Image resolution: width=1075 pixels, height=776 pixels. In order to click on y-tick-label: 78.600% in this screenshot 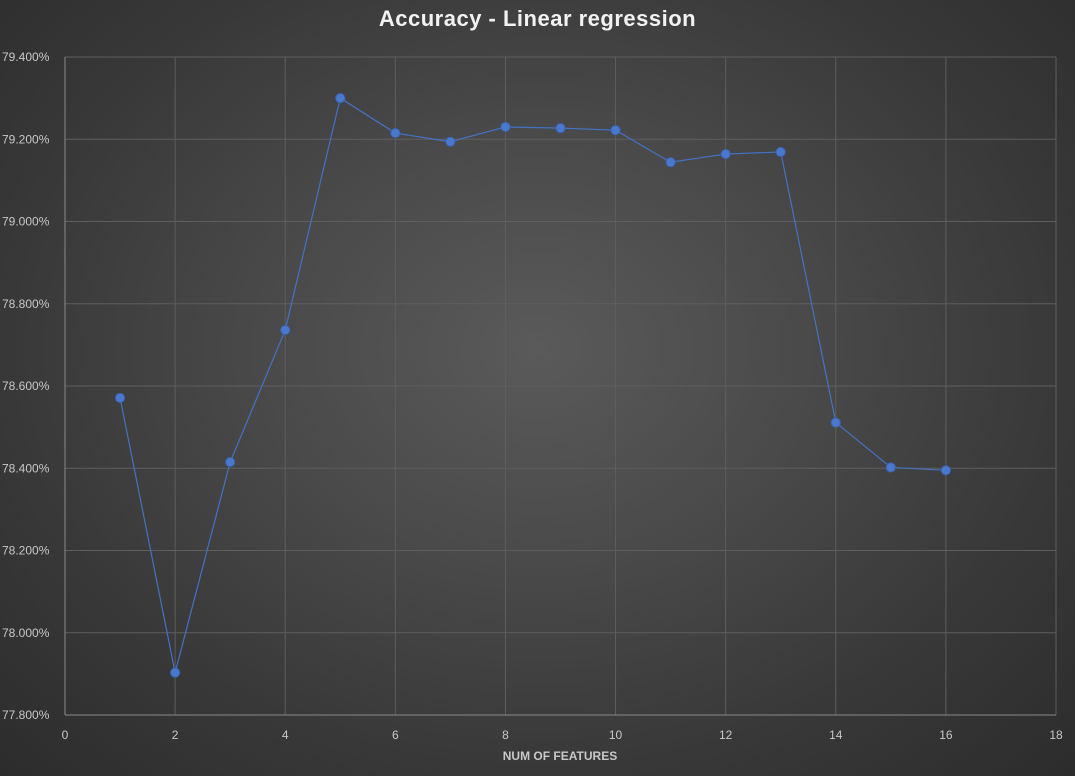, I will do `click(26, 386)`.